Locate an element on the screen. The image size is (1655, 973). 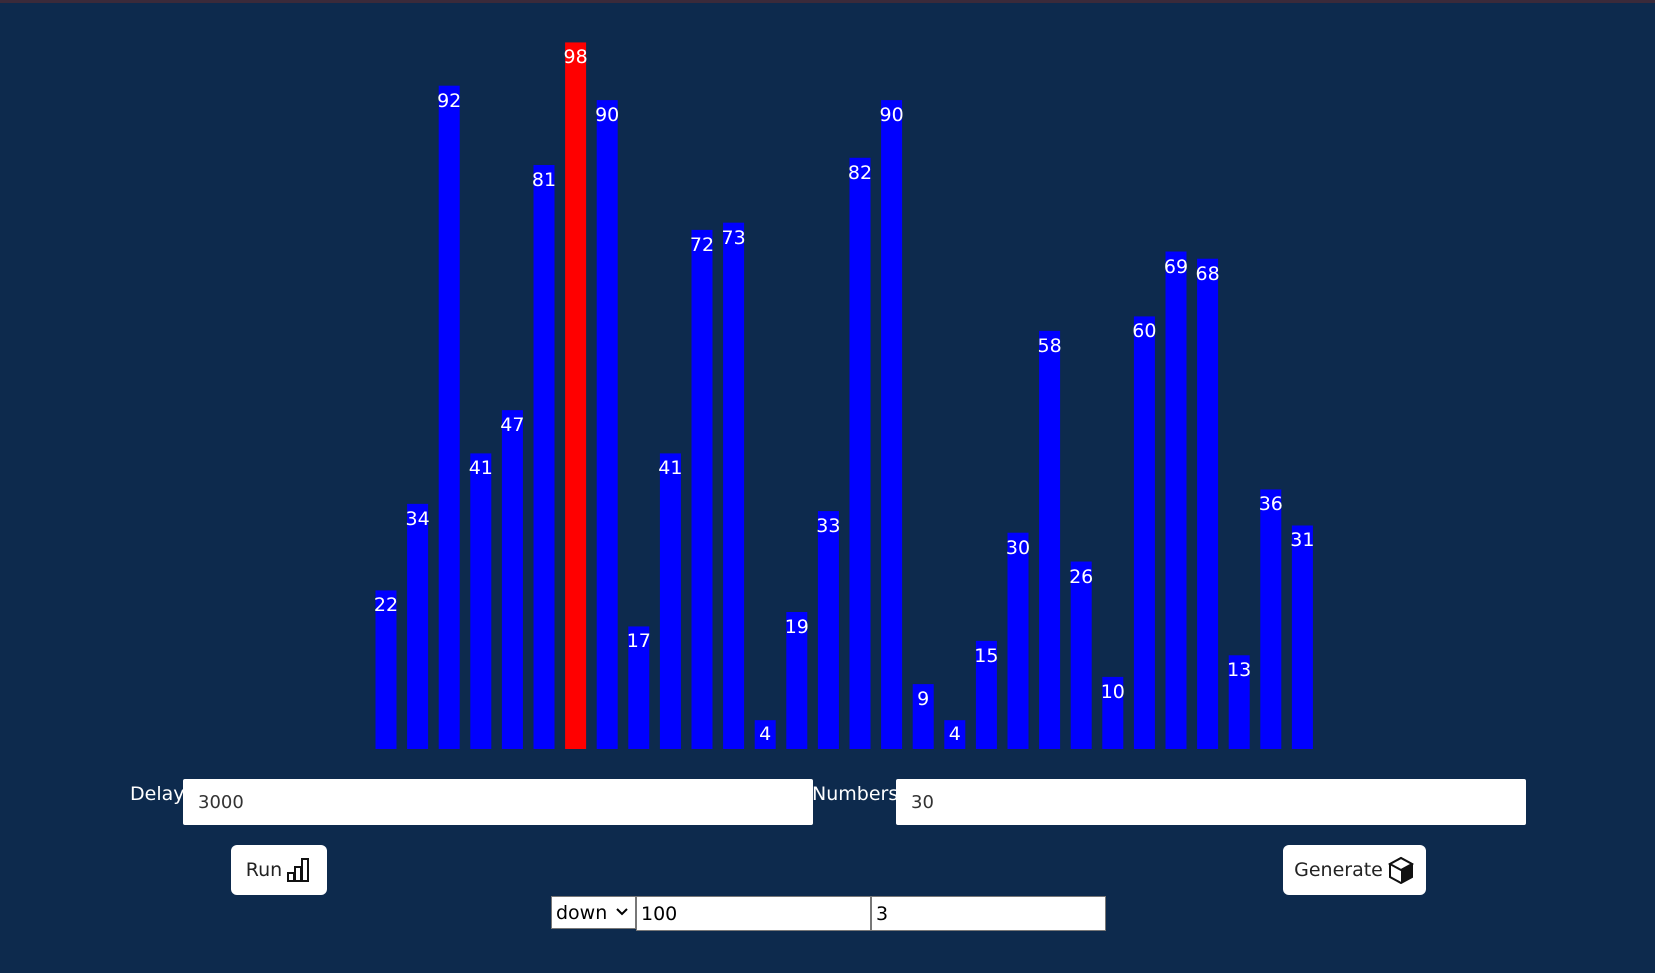
bar-value-label: 33 is located at coordinates (828, 526).